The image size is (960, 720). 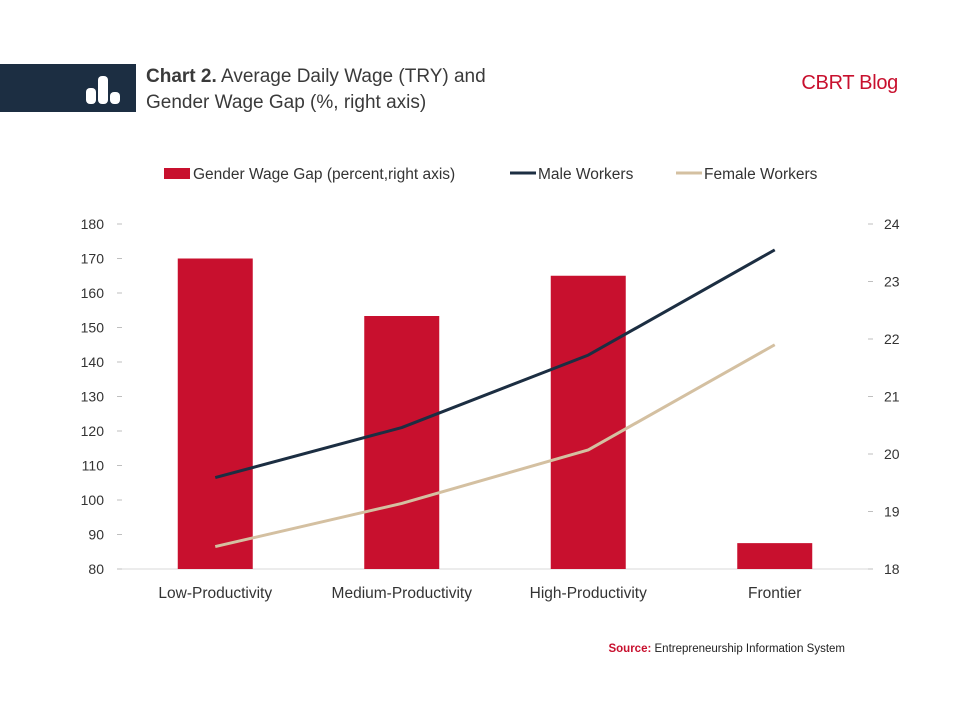 I want to click on y-right-tick-label: 18, so click(x=892, y=569).